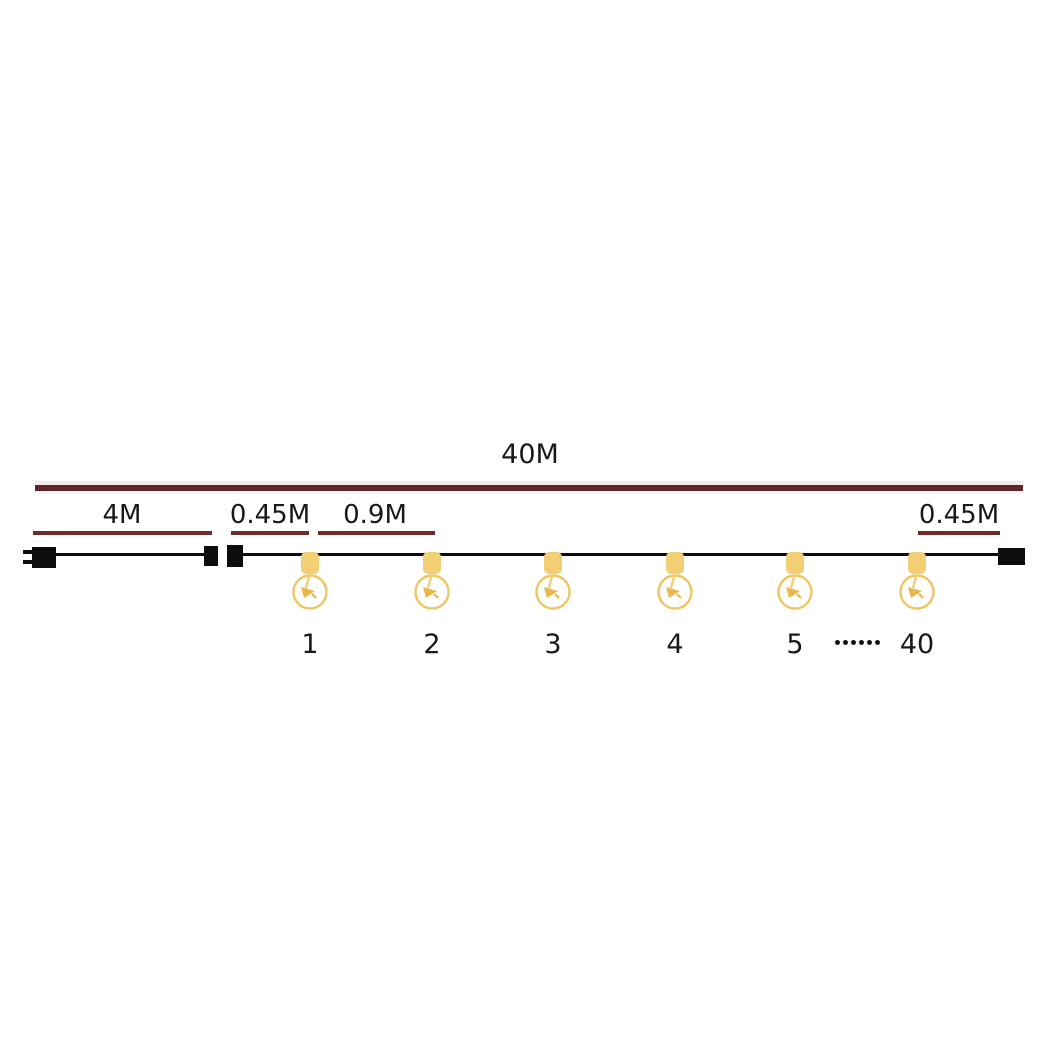  Describe the element at coordinates (28, 552) in the screenshot. I see `plug-prong-top-icon` at that location.